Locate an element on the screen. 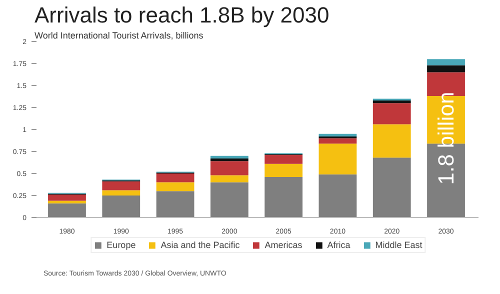 This screenshot has height=294, width=500. legend-label: Asia and the Pacific is located at coordinates (200, 245).